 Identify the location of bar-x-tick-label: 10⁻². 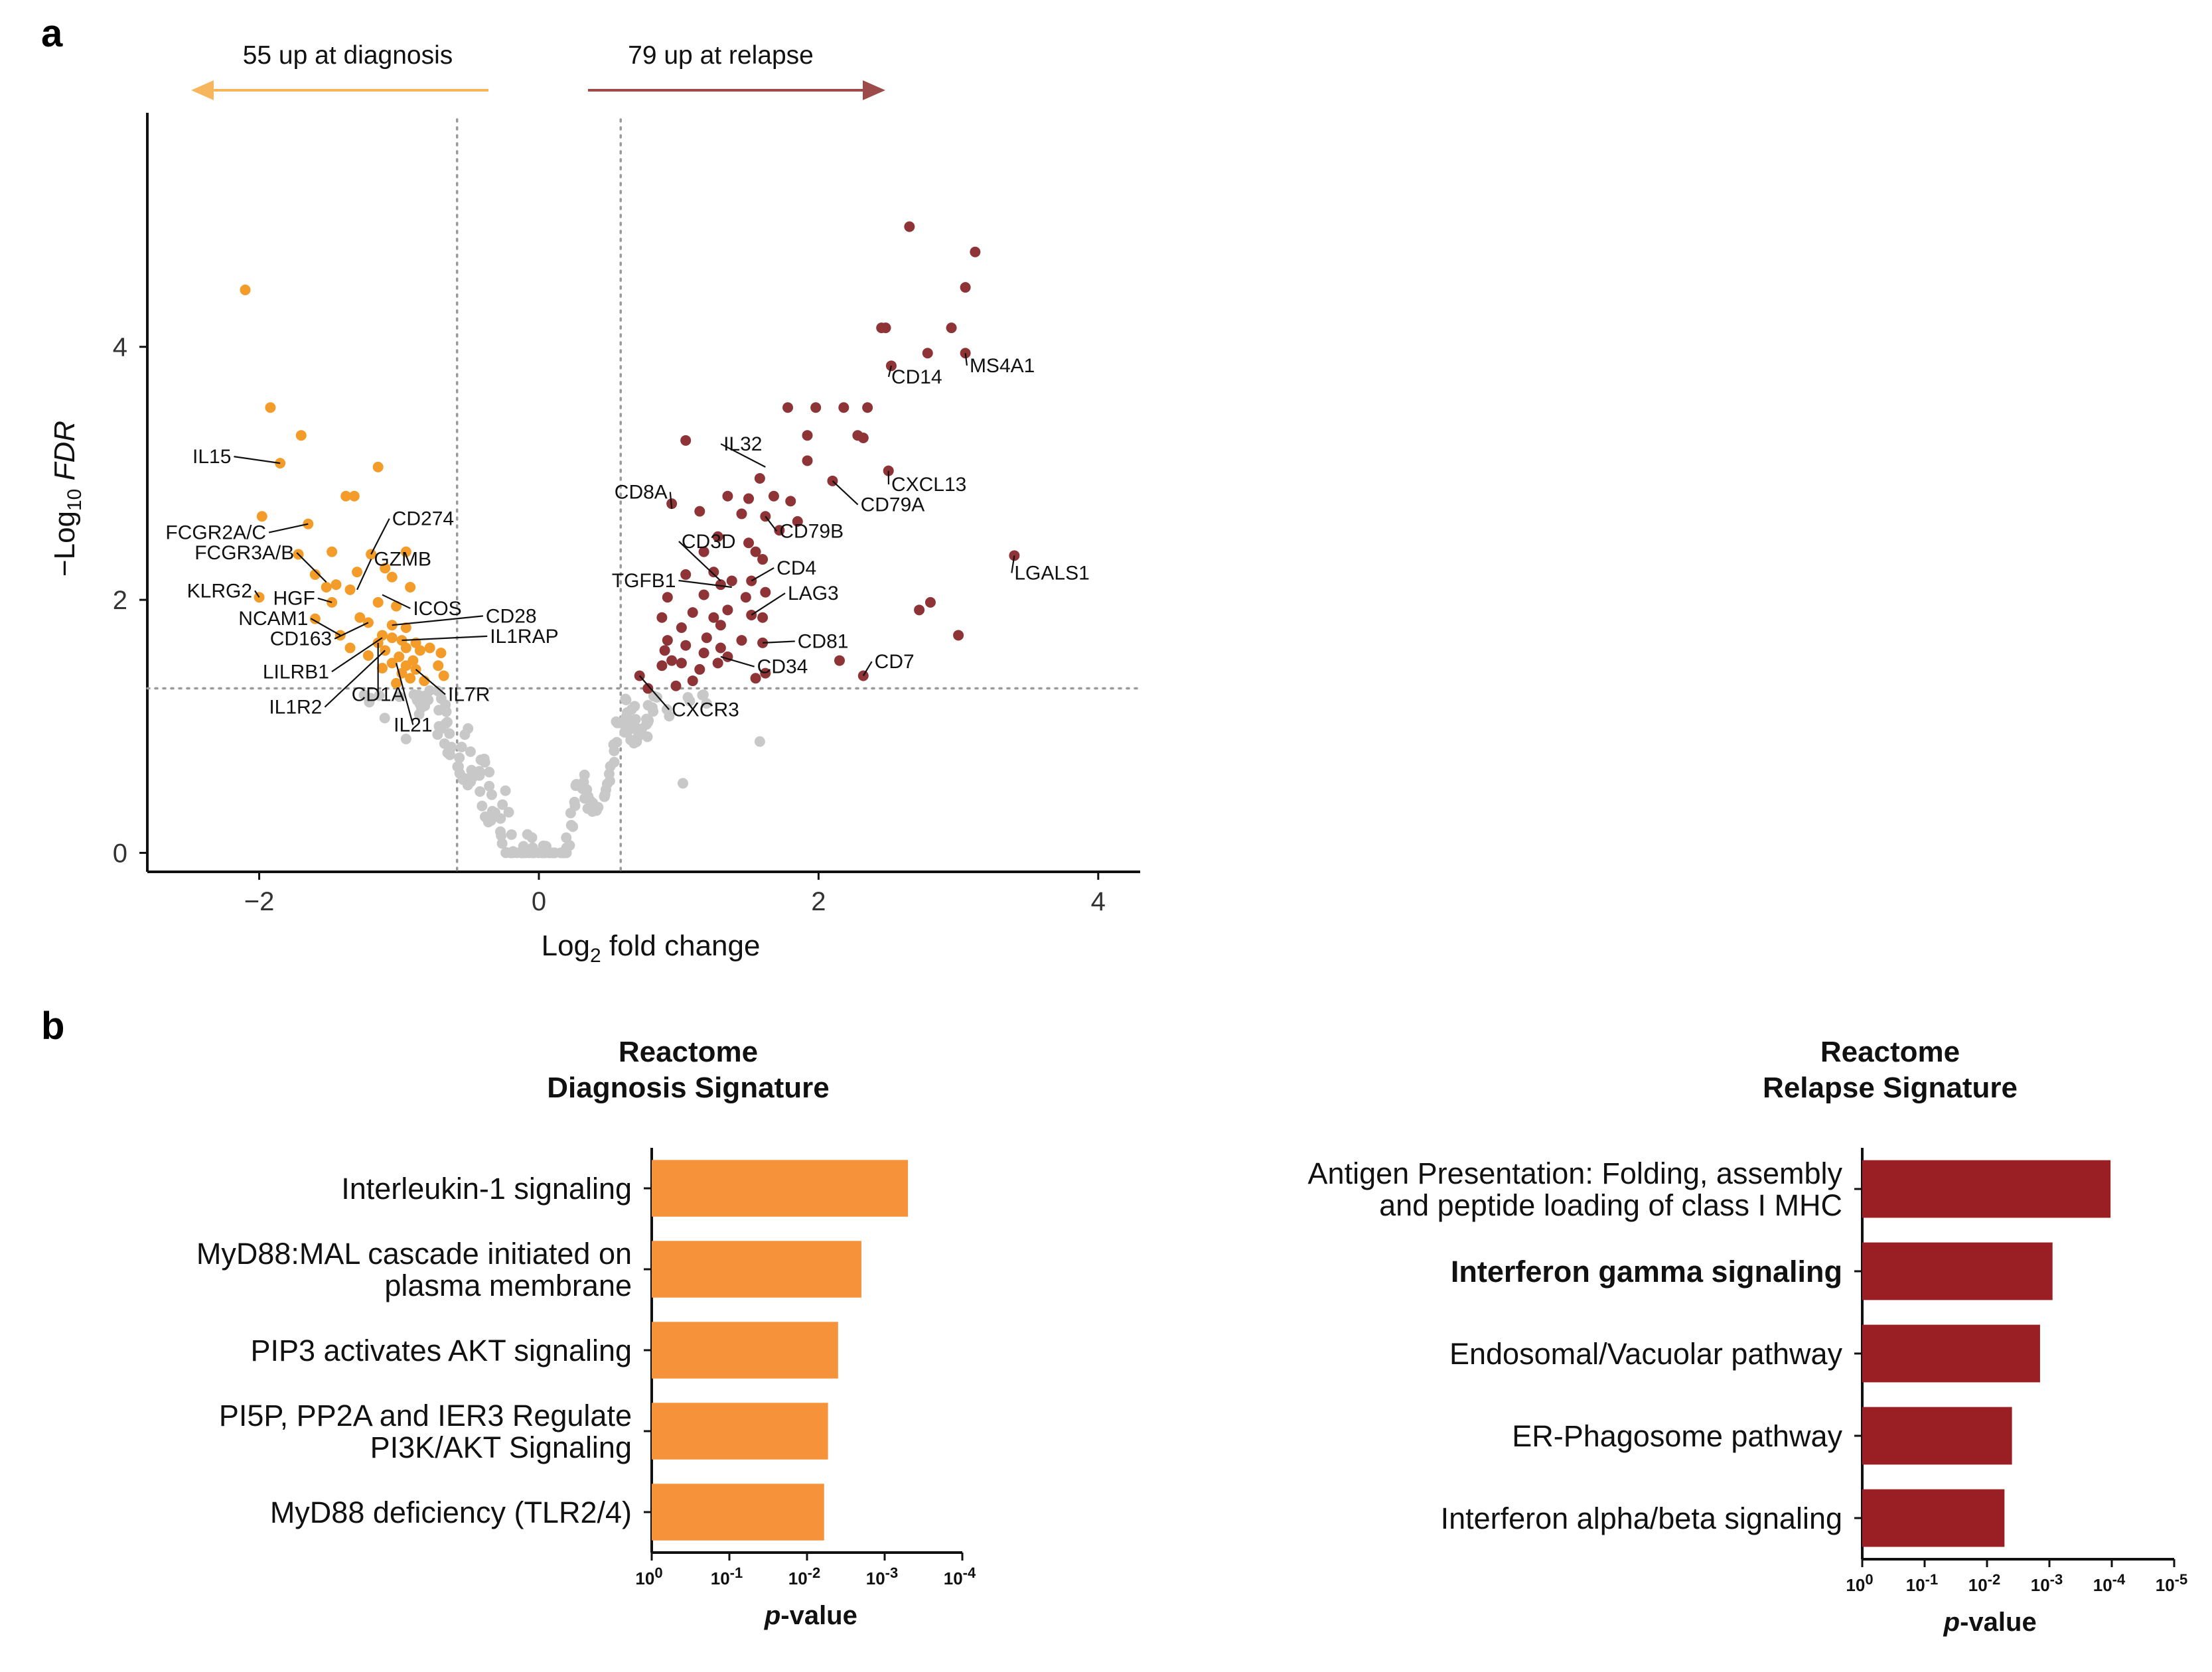
(804, 1576).